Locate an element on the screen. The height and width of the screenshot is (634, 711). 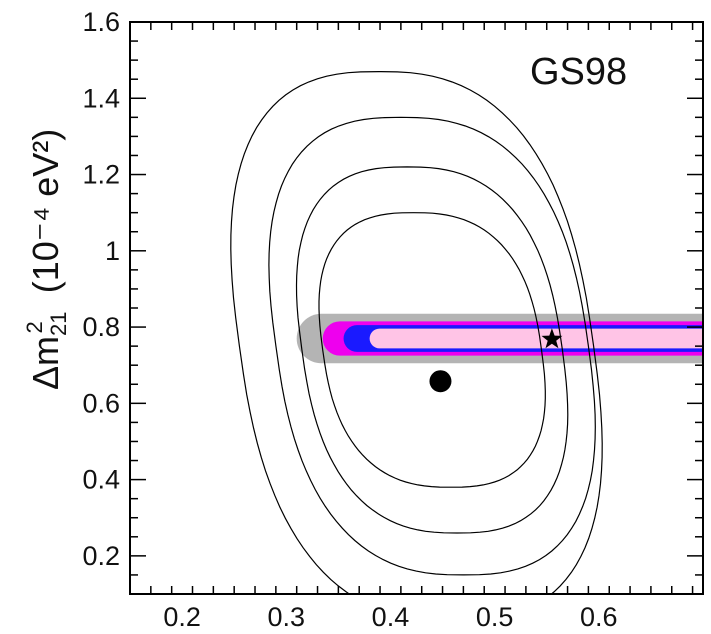
x-tick-label: 0.4 is located at coordinates (391, 617).